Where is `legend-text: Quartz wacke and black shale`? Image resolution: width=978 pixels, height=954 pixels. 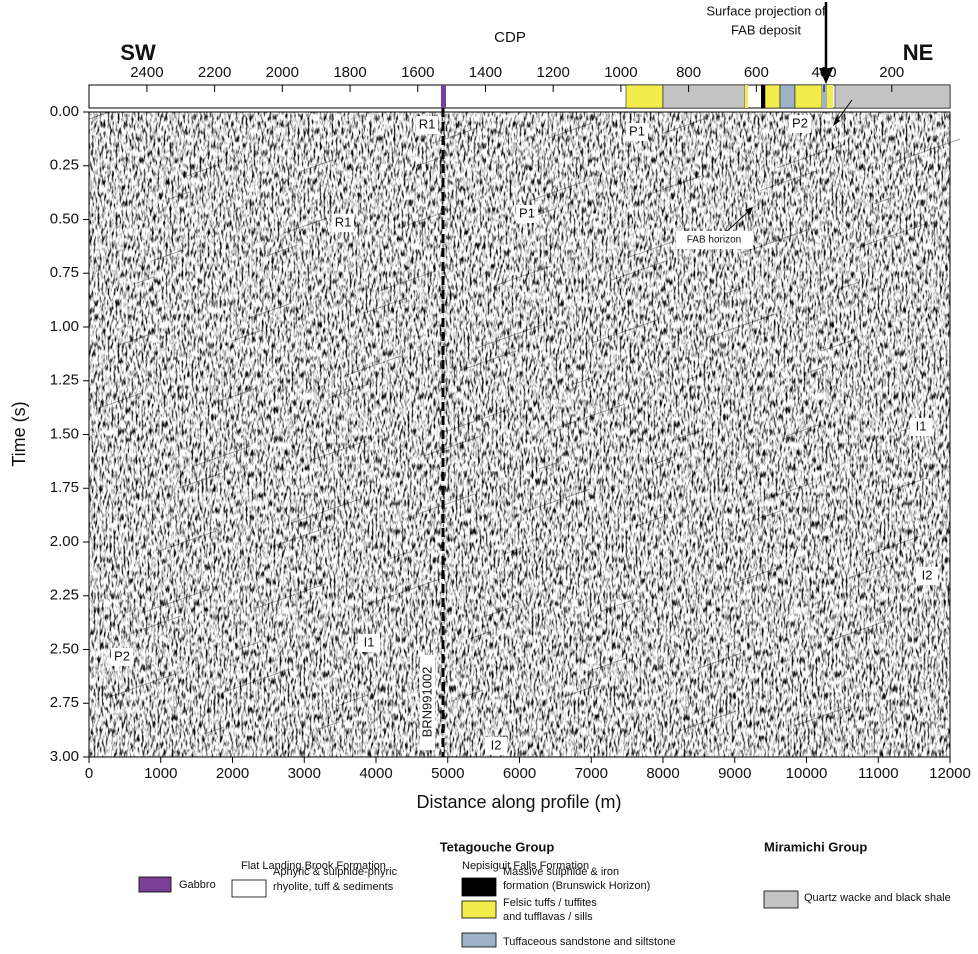 legend-text: Quartz wacke and black shale is located at coordinates (877, 898).